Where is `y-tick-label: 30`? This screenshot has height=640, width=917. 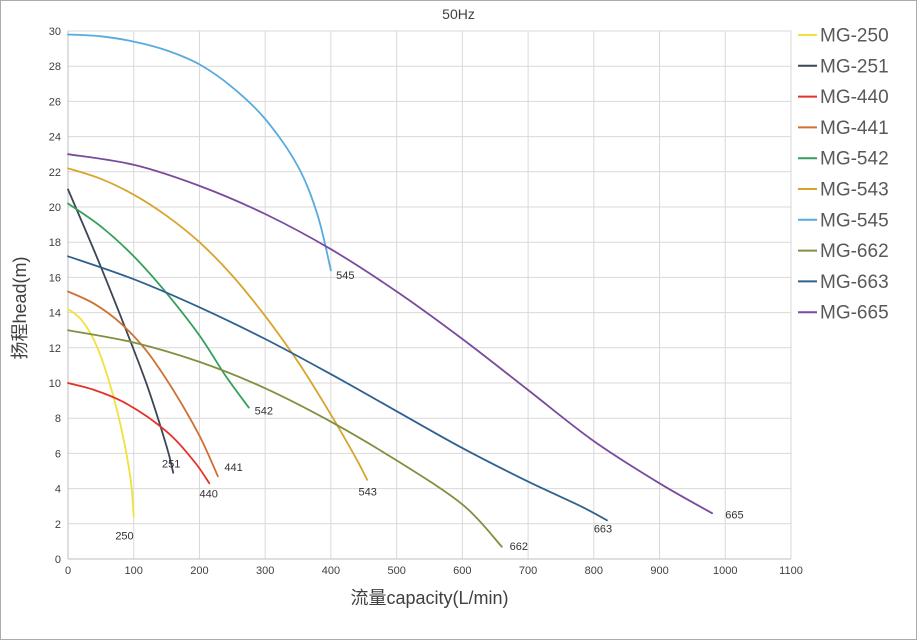 y-tick-label: 30 is located at coordinates (55, 32).